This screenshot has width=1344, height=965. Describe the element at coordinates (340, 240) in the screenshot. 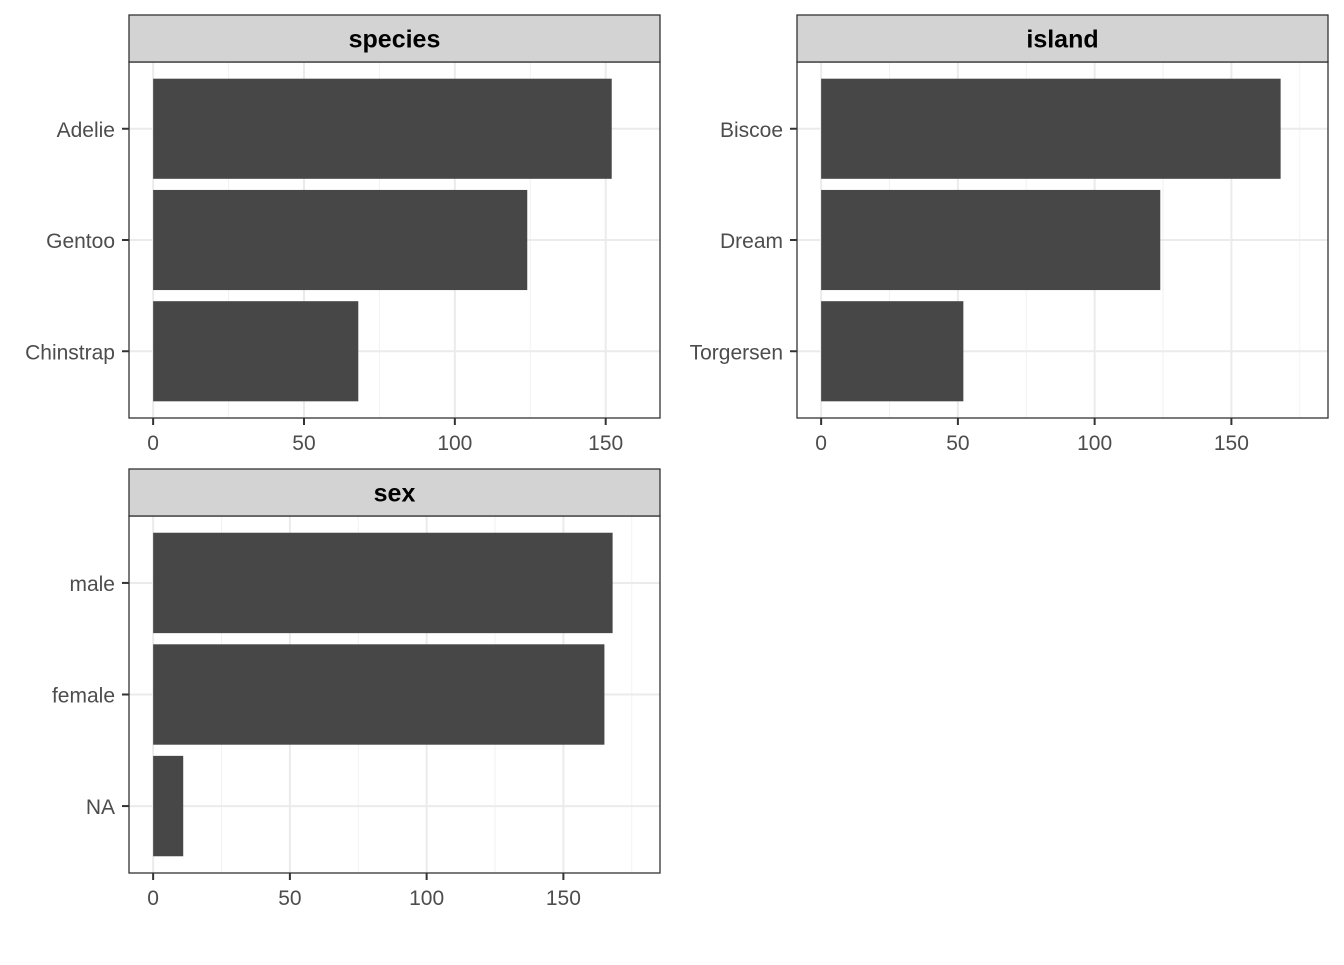

I see `bar-gentoo` at that location.